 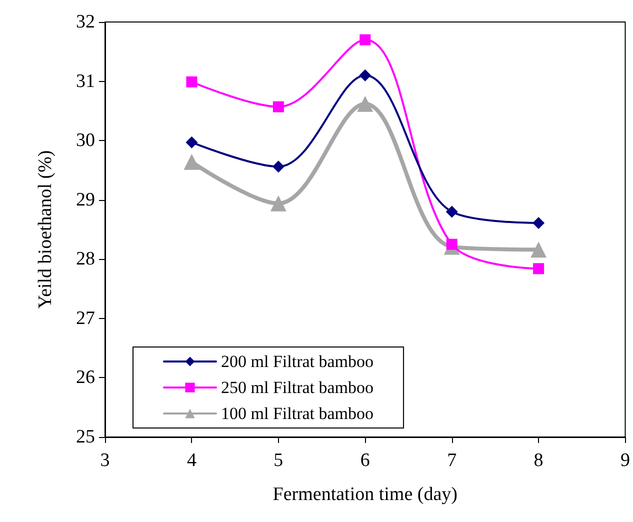 What do you see at coordinates (625, 460) in the screenshot?
I see `x-tick-label: 9` at bounding box center [625, 460].